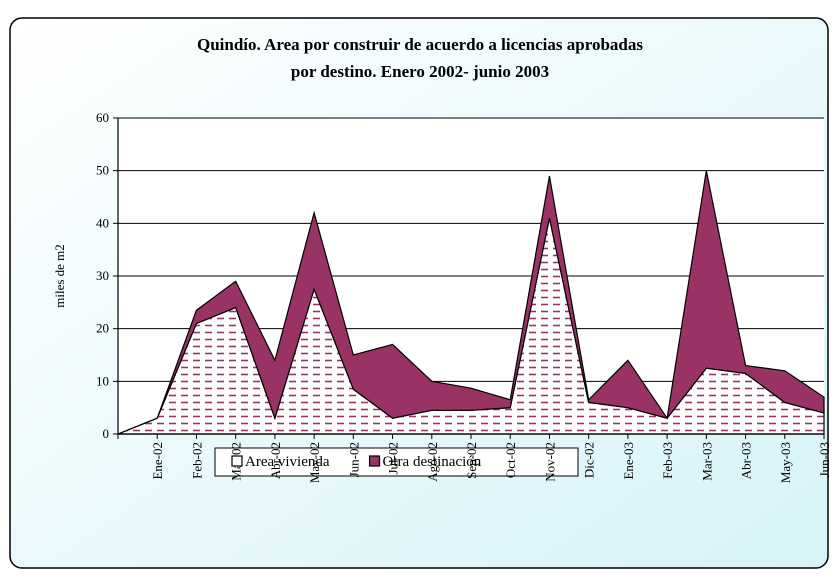  What do you see at coordinates (102, 170) in the screenshot?
I see `y-tick-label: 50` at bounding box center [102, 170].